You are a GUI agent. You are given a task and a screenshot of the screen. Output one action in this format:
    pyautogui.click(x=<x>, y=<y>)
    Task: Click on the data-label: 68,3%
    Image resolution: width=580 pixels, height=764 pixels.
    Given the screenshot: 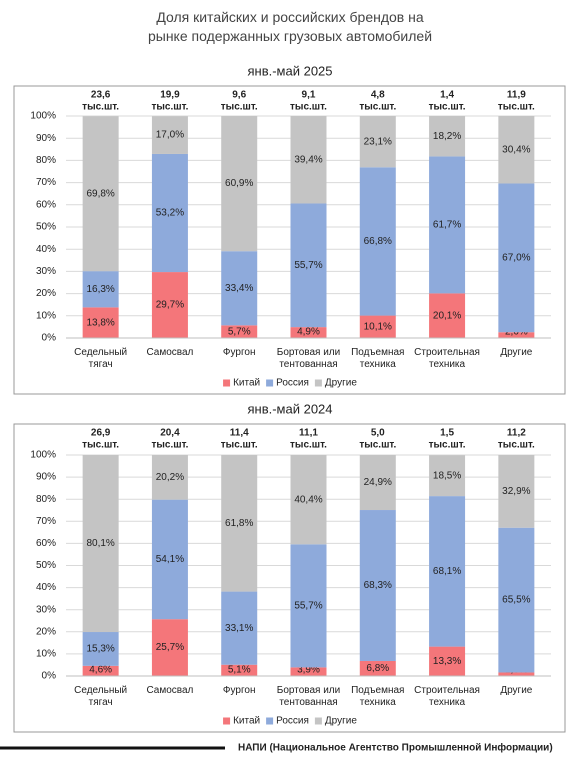 What is the action you would take?
    pyautogui.click(x=378, y=585)
    